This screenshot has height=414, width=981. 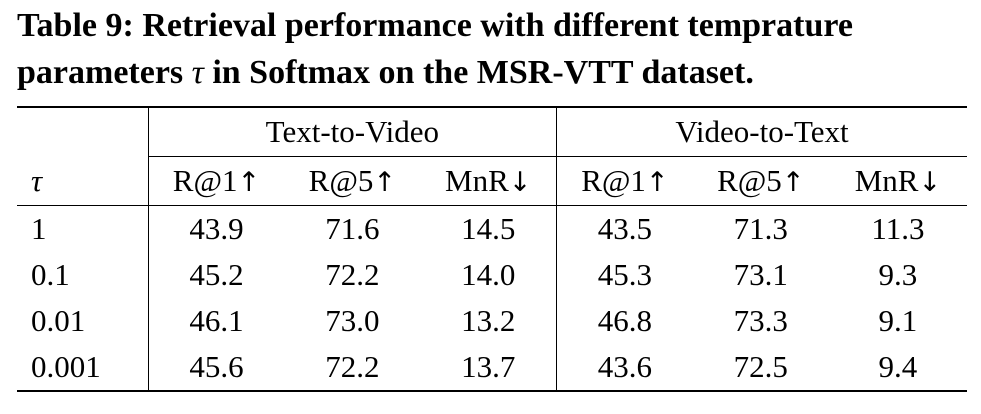 I want to click on metric-header-row: τ R@1↑ R@5↑ MnR↓ R@1↑ R@5↑ MnR↓, so click(x=492, y=181).